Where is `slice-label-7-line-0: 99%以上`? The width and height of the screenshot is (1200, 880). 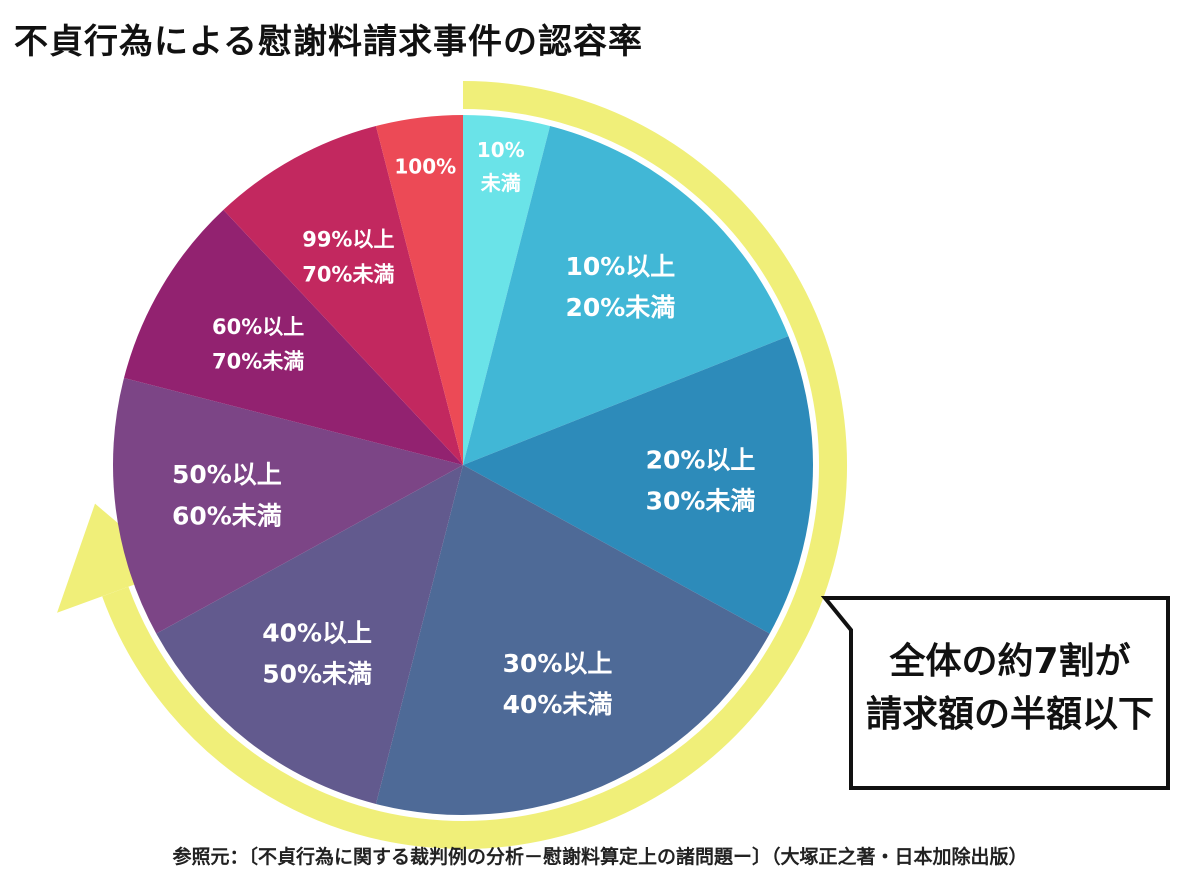 slice-label-7-line-0: 99%以上 is located at coordinates (348, 240).